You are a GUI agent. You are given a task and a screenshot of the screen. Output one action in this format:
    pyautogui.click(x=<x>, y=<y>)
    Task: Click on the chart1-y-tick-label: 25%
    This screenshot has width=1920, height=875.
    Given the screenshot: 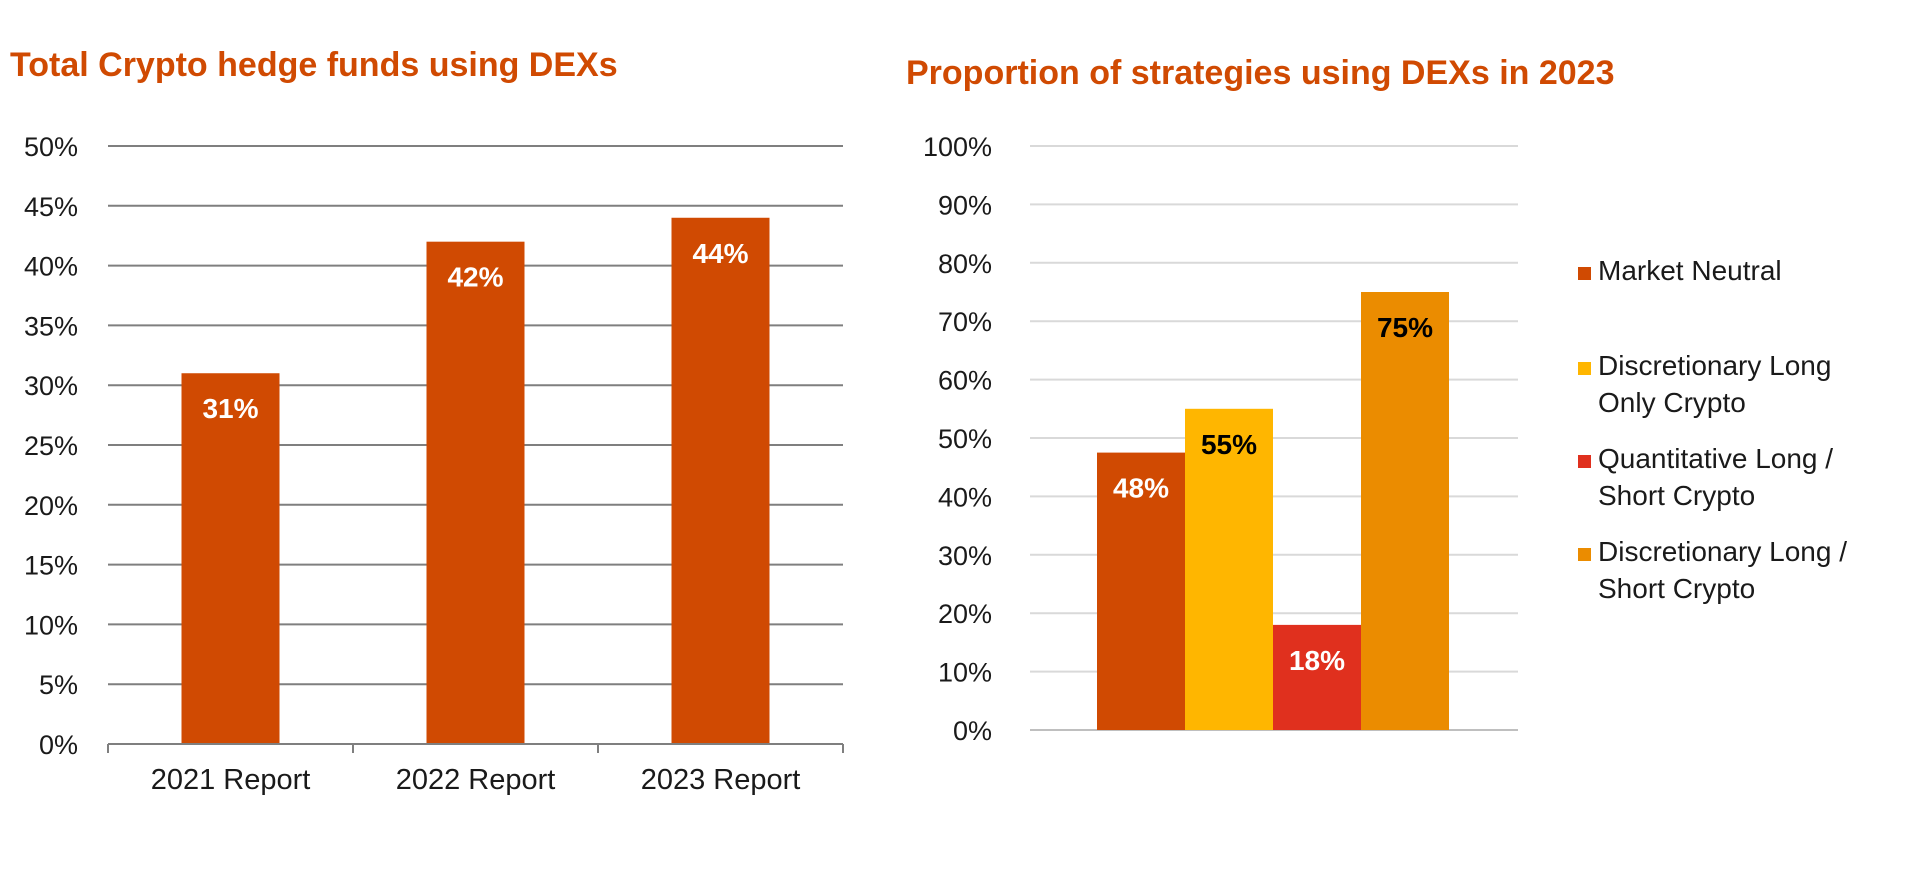 What is the action you would take?
    pyautogui.click(x=51, y=446)
    